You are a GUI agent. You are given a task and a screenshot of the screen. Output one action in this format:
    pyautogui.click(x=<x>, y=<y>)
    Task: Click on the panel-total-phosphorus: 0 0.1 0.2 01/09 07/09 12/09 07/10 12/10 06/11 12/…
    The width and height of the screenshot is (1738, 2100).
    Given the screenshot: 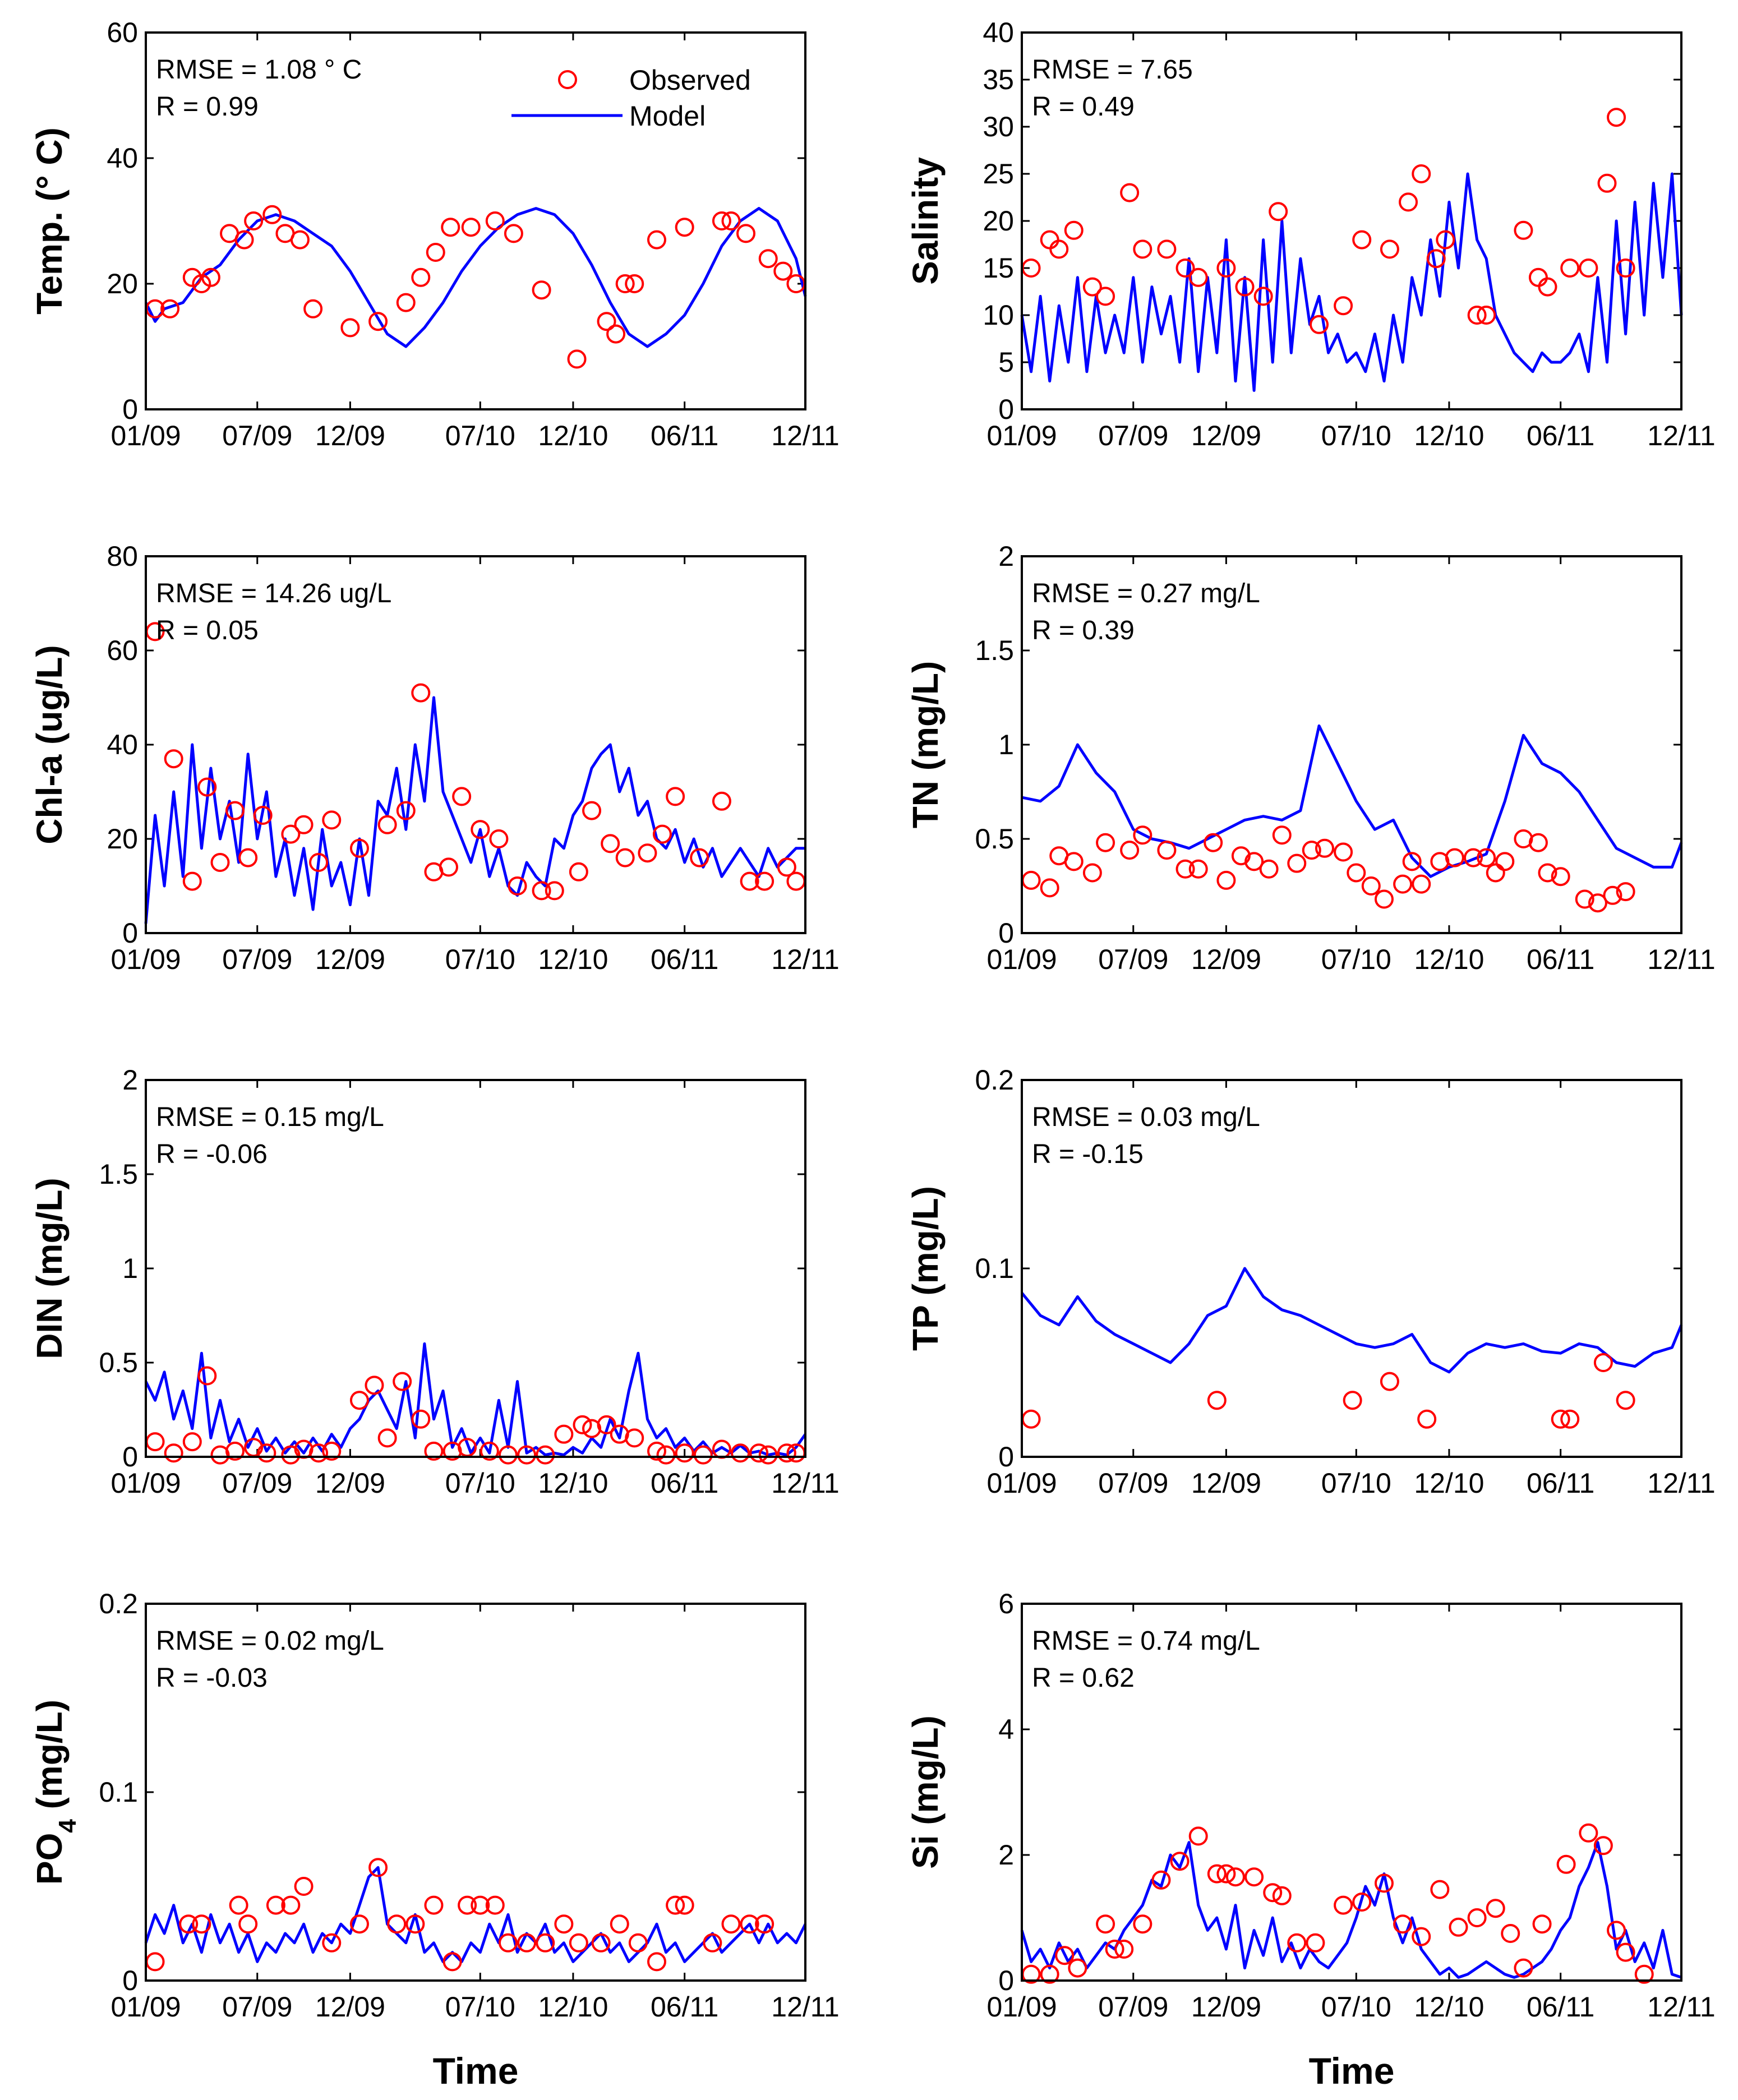 What is the action you would take?
    pyautogui.click(x=1310, y=1281)
    